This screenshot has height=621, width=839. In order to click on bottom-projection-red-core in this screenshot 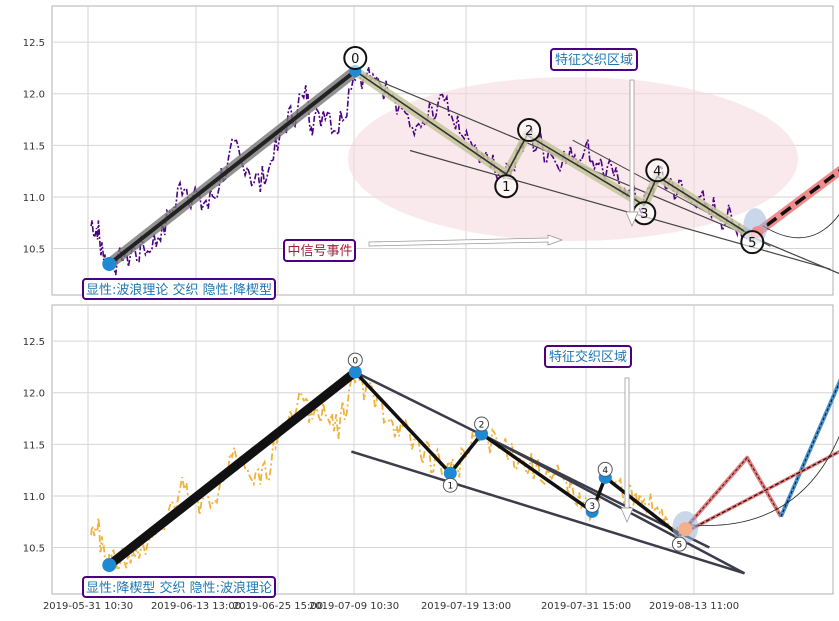, I will do `click(730, 496)`.